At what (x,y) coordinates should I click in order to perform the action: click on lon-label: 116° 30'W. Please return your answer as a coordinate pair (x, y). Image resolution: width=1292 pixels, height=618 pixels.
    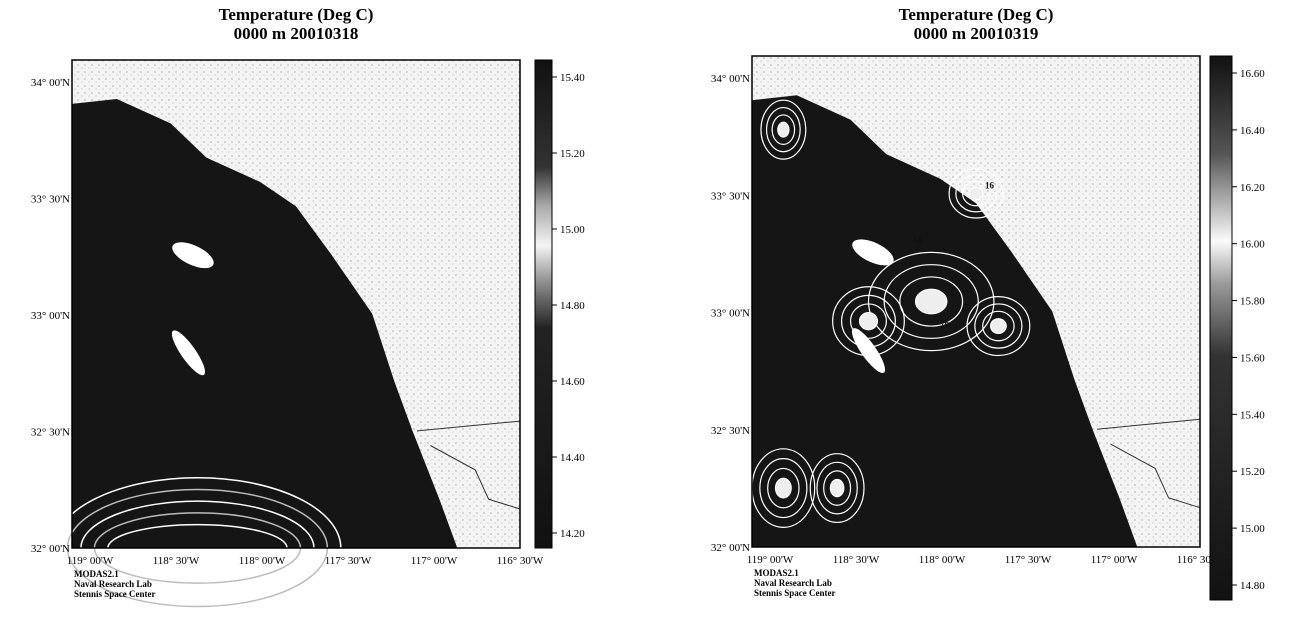
    Looking at the image, I should click on (520, 561).